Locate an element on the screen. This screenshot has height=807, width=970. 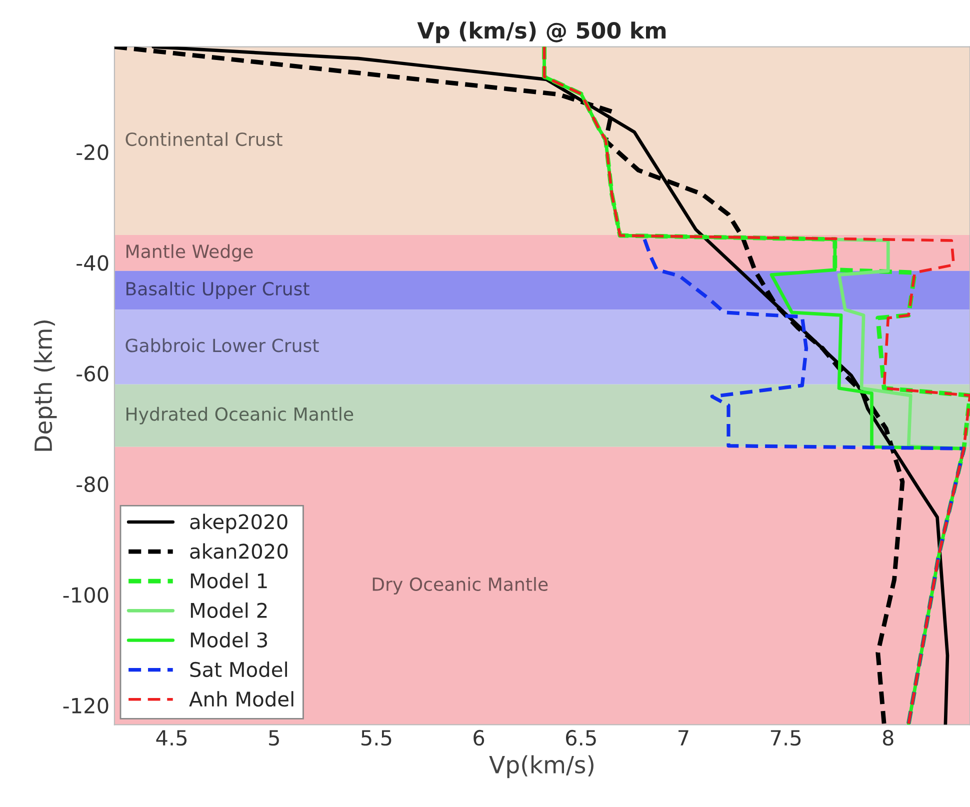
x-tick-label: 5 is located at coordinates (274, 738).